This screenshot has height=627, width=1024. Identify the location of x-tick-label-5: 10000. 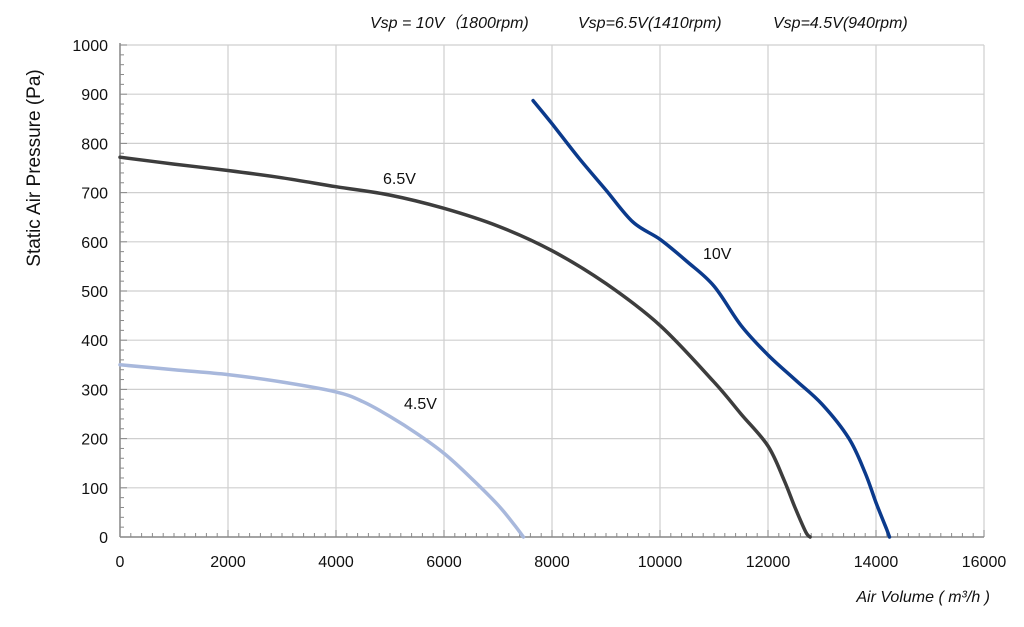
(660, 562).